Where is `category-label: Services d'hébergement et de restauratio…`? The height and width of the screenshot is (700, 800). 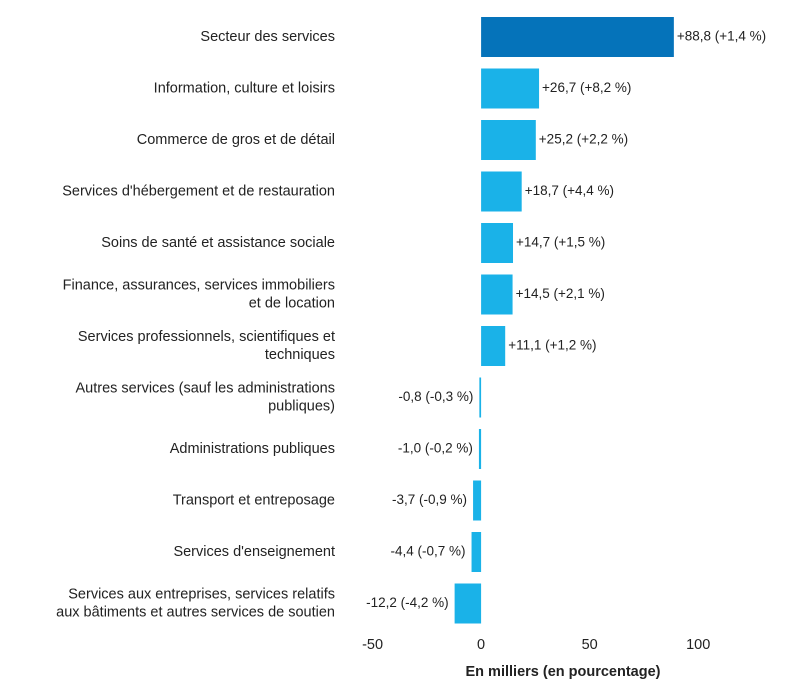
category-label: Services d'hébergement et de restauratio… is located at coordinates (198, 191).